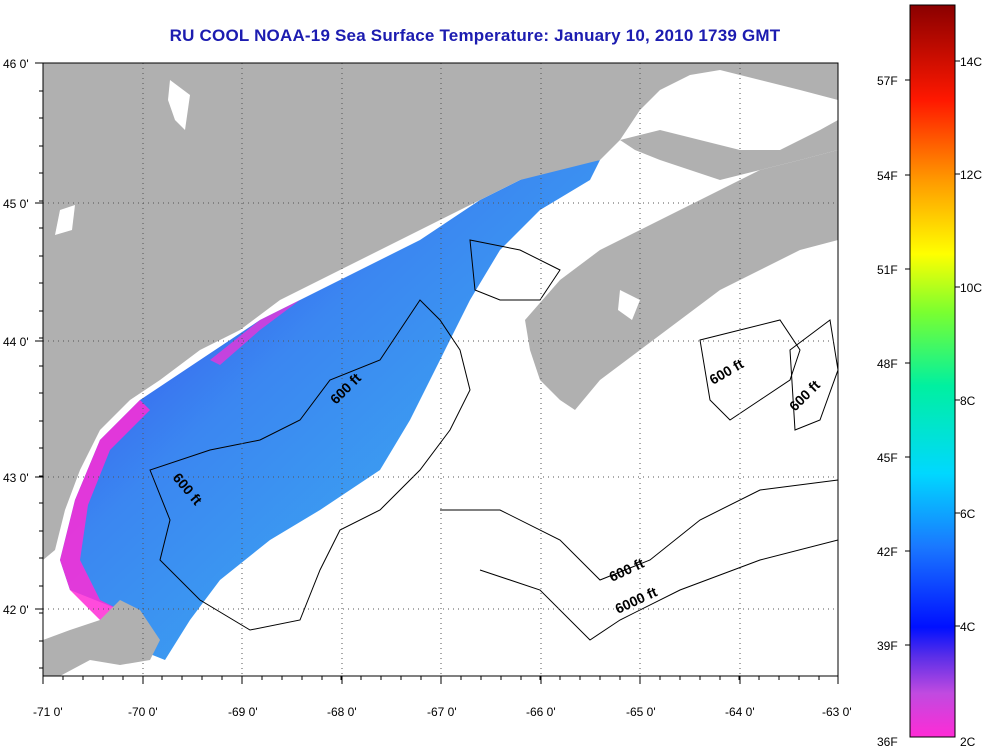  What do you see at coordinates (971, 62) in the screenshot?
I see `colorbar-c-label: 14C` at bounding box center [971, 62].